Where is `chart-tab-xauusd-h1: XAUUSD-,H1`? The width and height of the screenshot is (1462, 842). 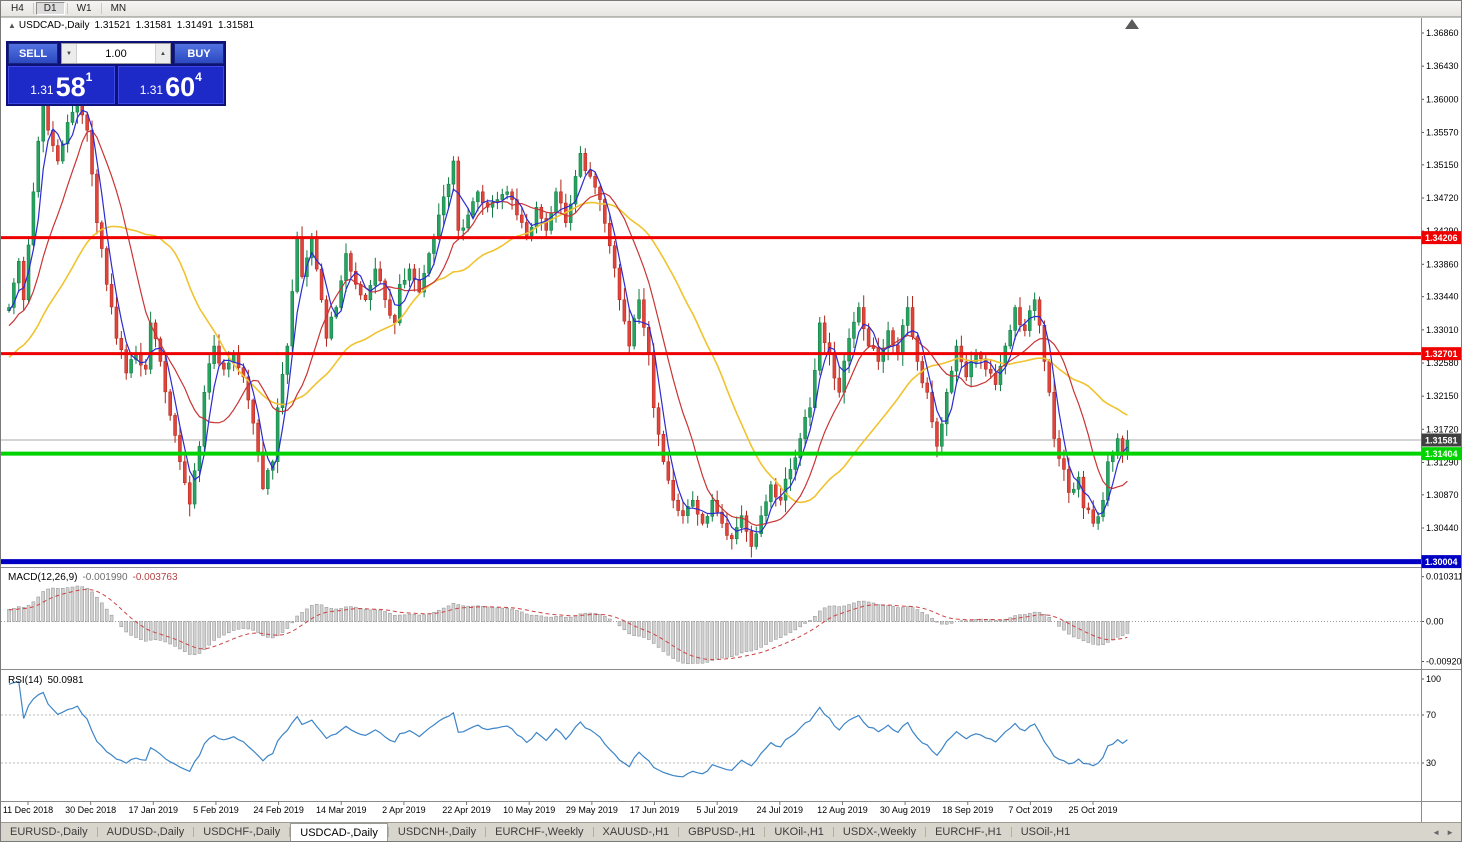
chart-tab-xauusd-h1: XAUUSD-,H1 is located at coordinates (636, 832).